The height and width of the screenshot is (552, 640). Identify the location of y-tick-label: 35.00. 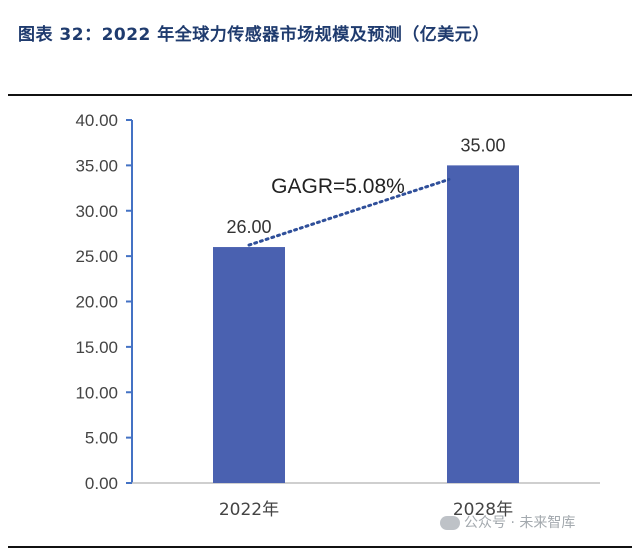
(96, 165).